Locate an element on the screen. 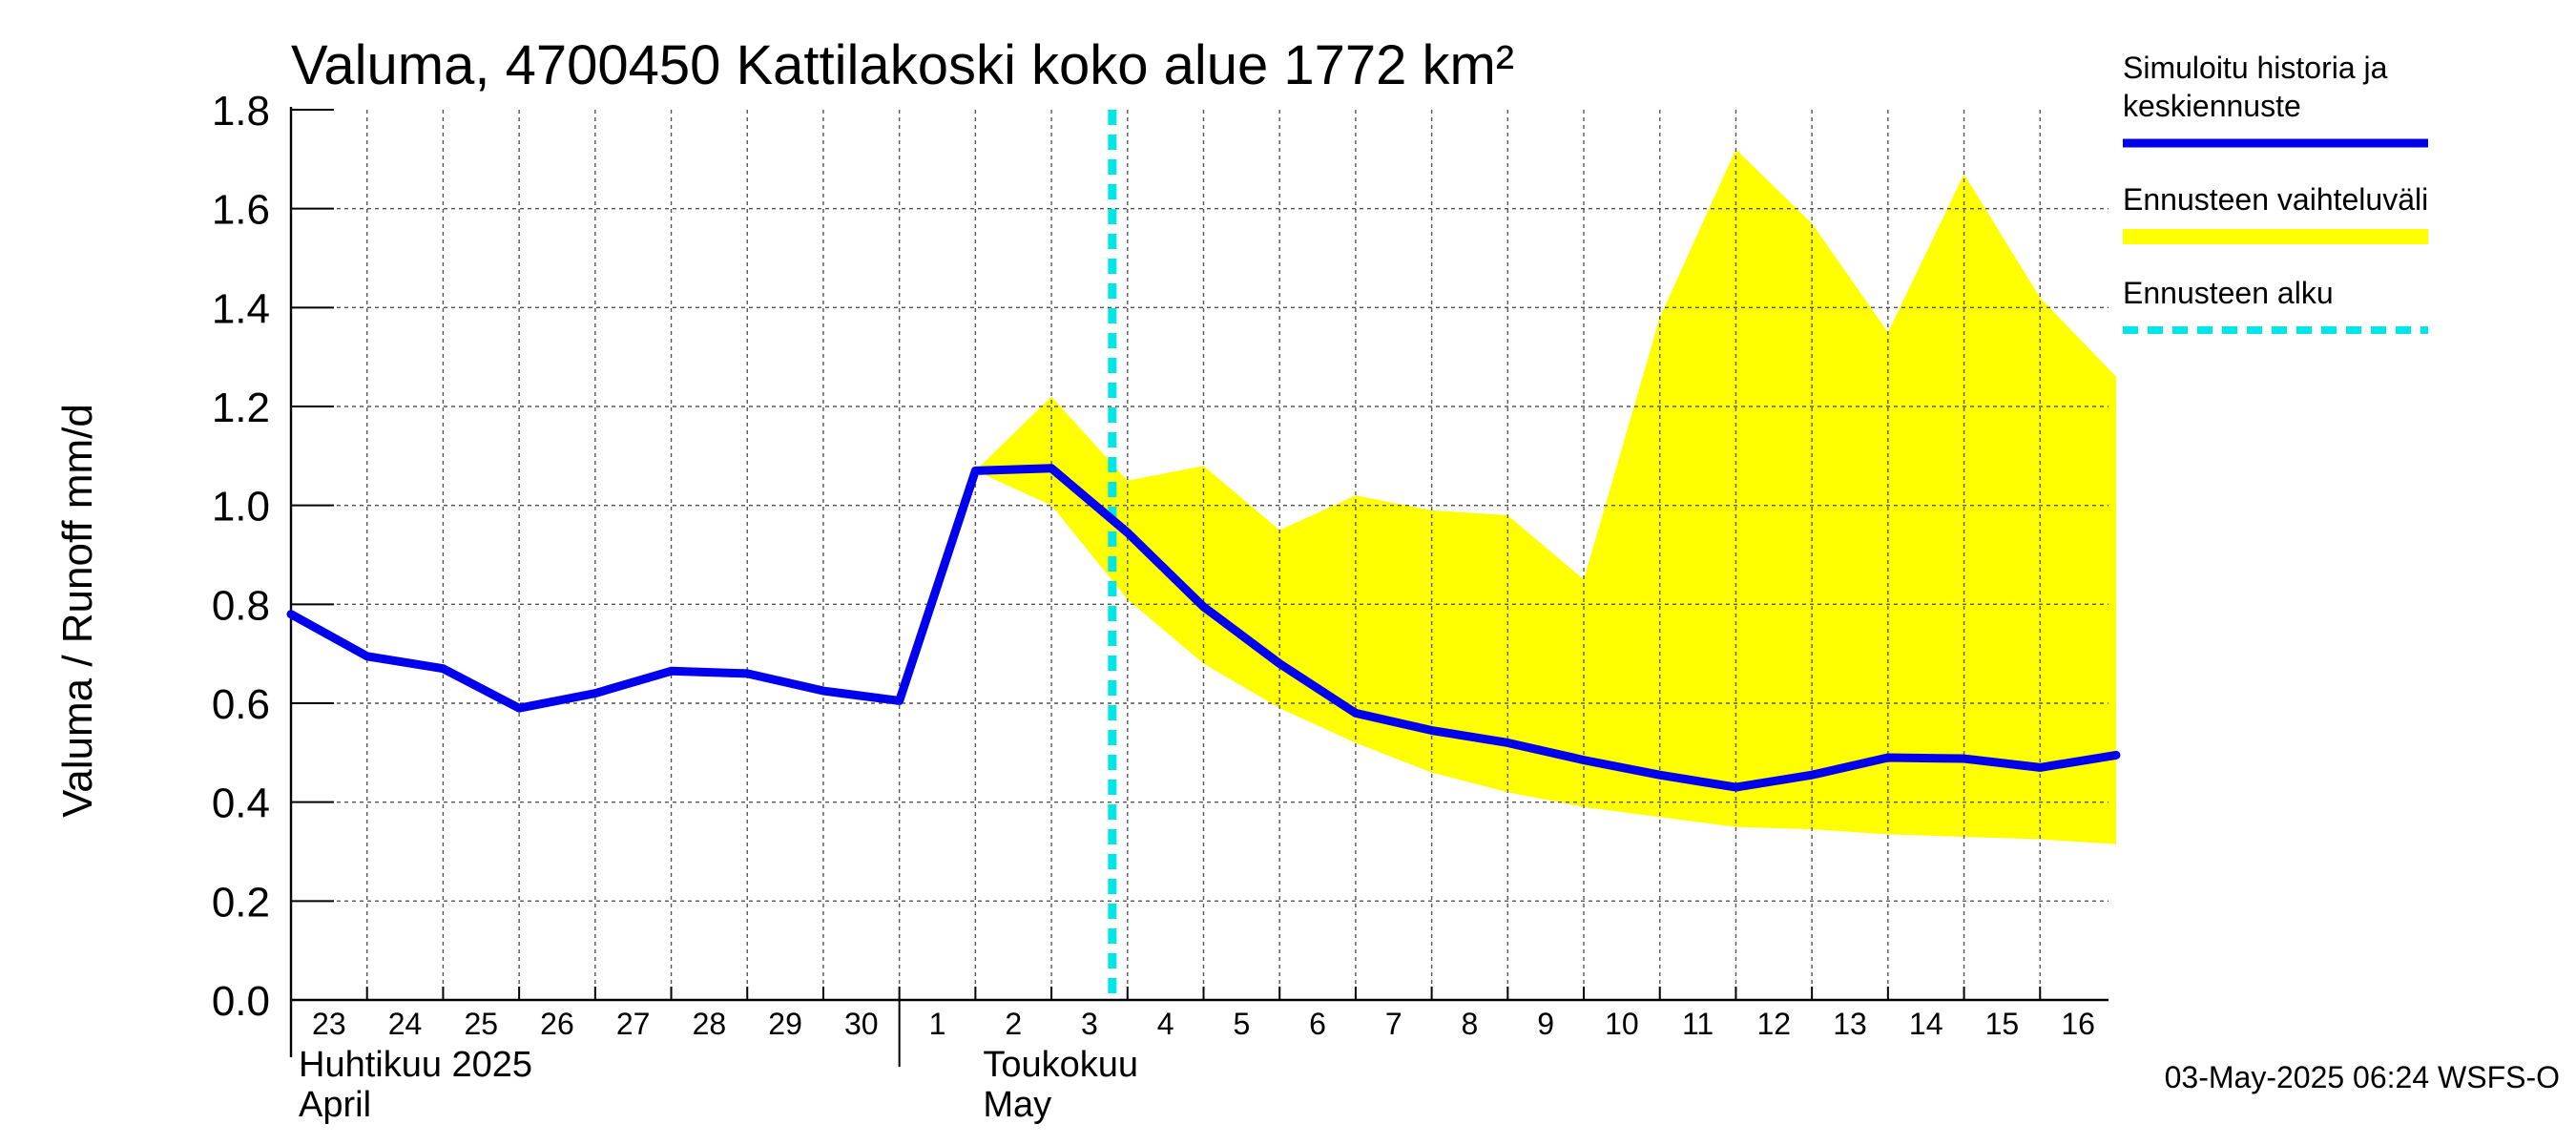 The width and height of the screenshot is (2576, 1145). x-tick-label: 14 is located at coordinates (1926, 1024).